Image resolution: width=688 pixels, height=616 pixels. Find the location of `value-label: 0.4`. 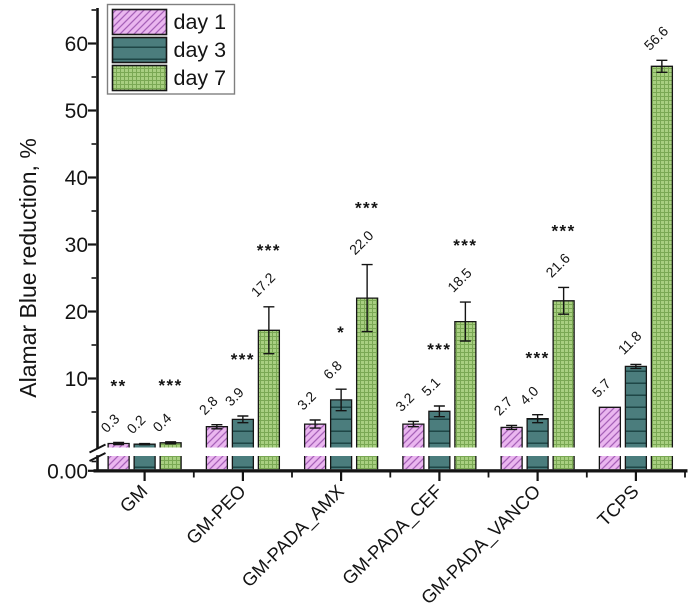

value-label: 0.4 is located at coordinates (161, 422).